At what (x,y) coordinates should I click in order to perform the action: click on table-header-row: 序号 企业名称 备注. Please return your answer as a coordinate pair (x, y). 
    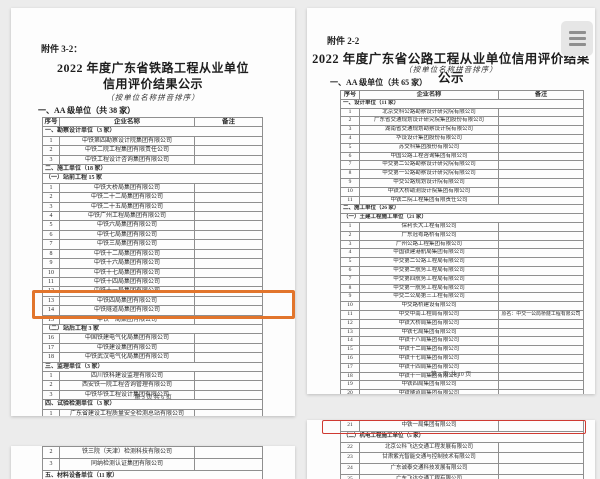
    Looking at the image, I should click on (152, 122).